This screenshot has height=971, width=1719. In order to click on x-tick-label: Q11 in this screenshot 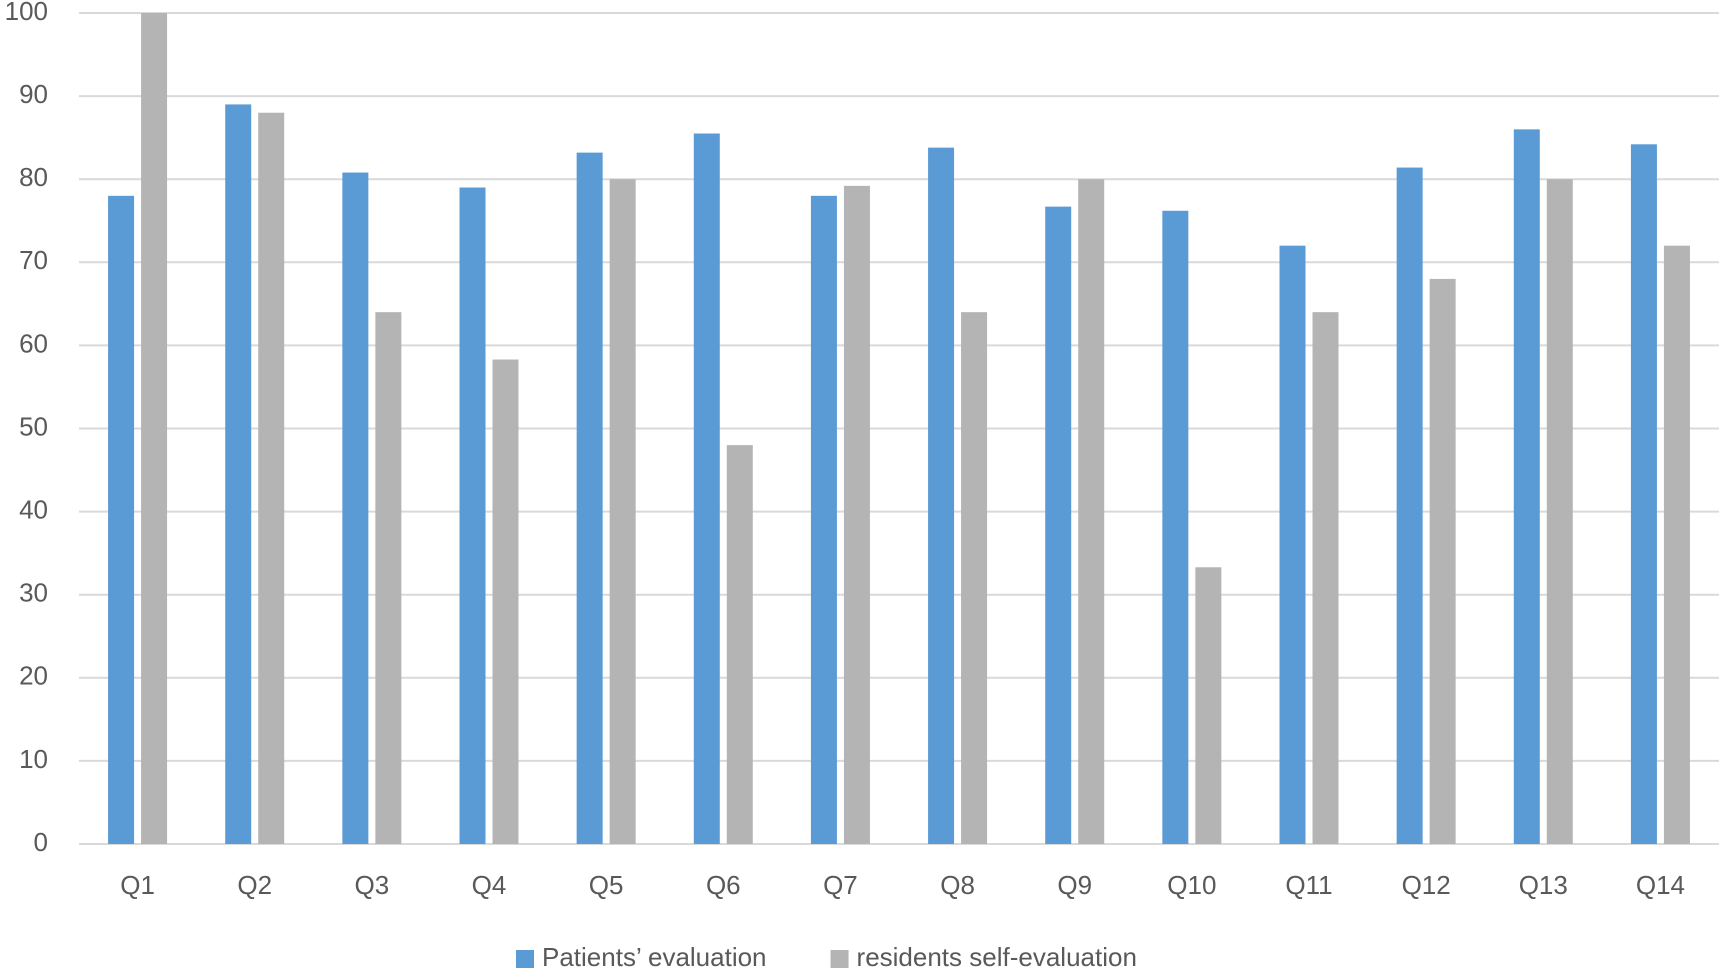, I will do `click(1308, 885)`.